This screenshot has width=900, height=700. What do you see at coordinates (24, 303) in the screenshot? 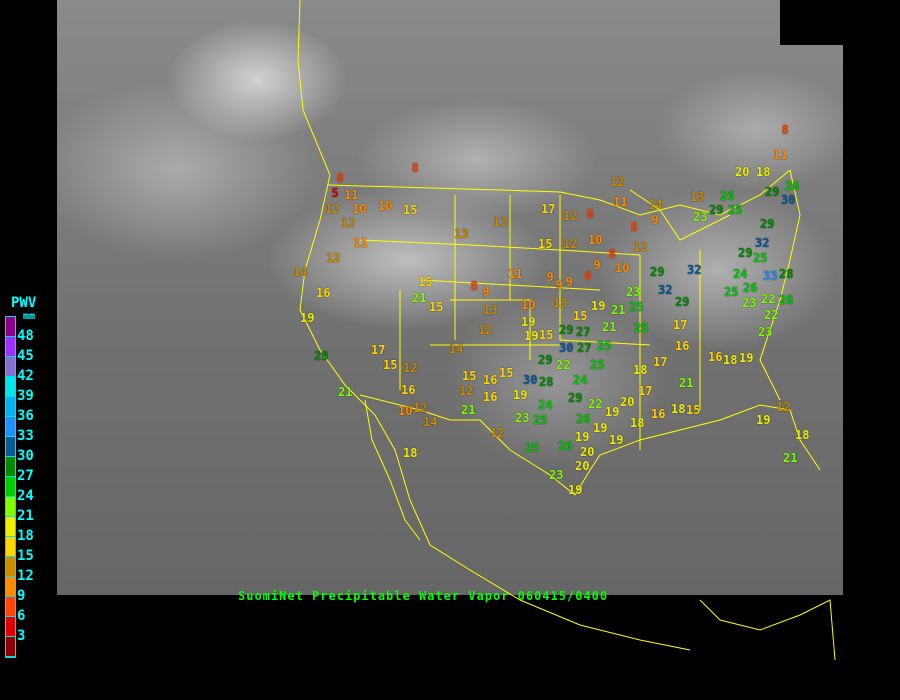
I see `legend-title: PWV` at bounding box center [24, 303].